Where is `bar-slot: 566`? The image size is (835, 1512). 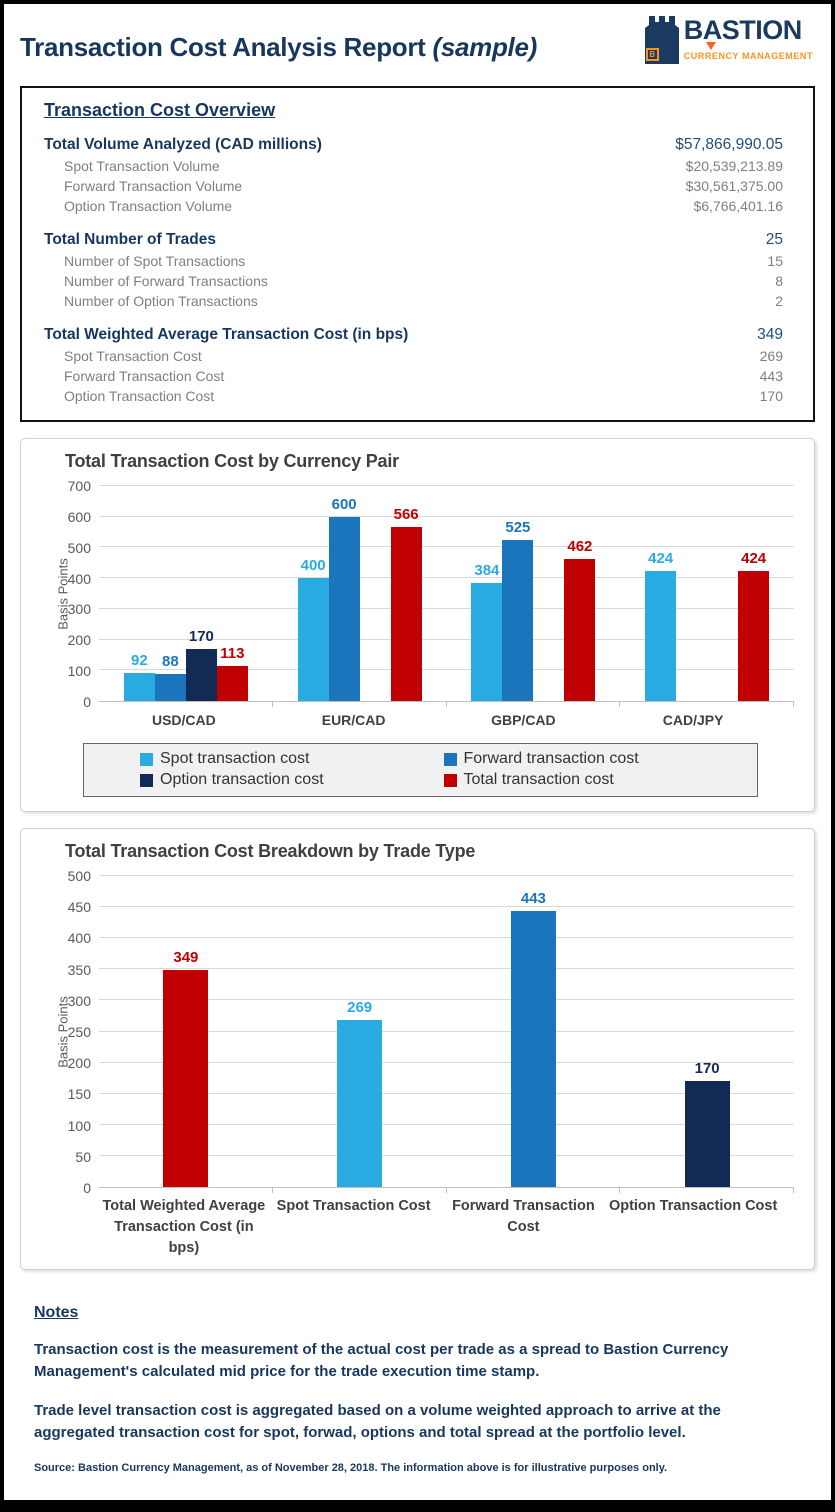
bar-slot: 566 is located at coordinates (406, 593).